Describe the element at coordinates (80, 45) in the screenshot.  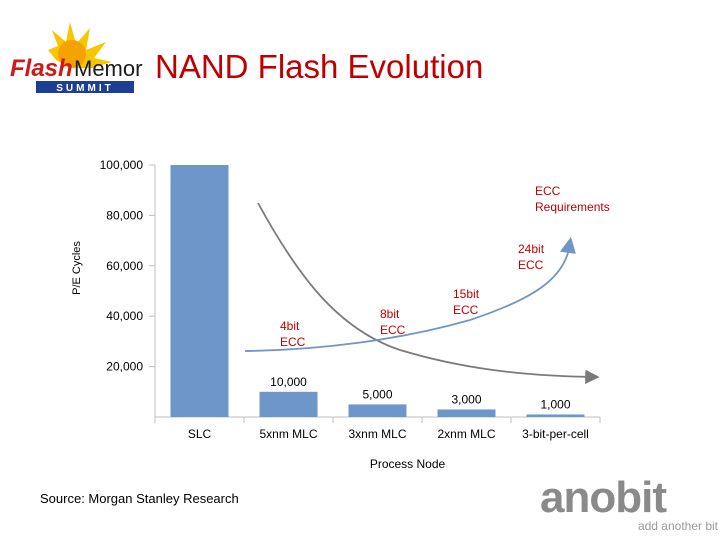
I see `sun-burst-icon` at that location.